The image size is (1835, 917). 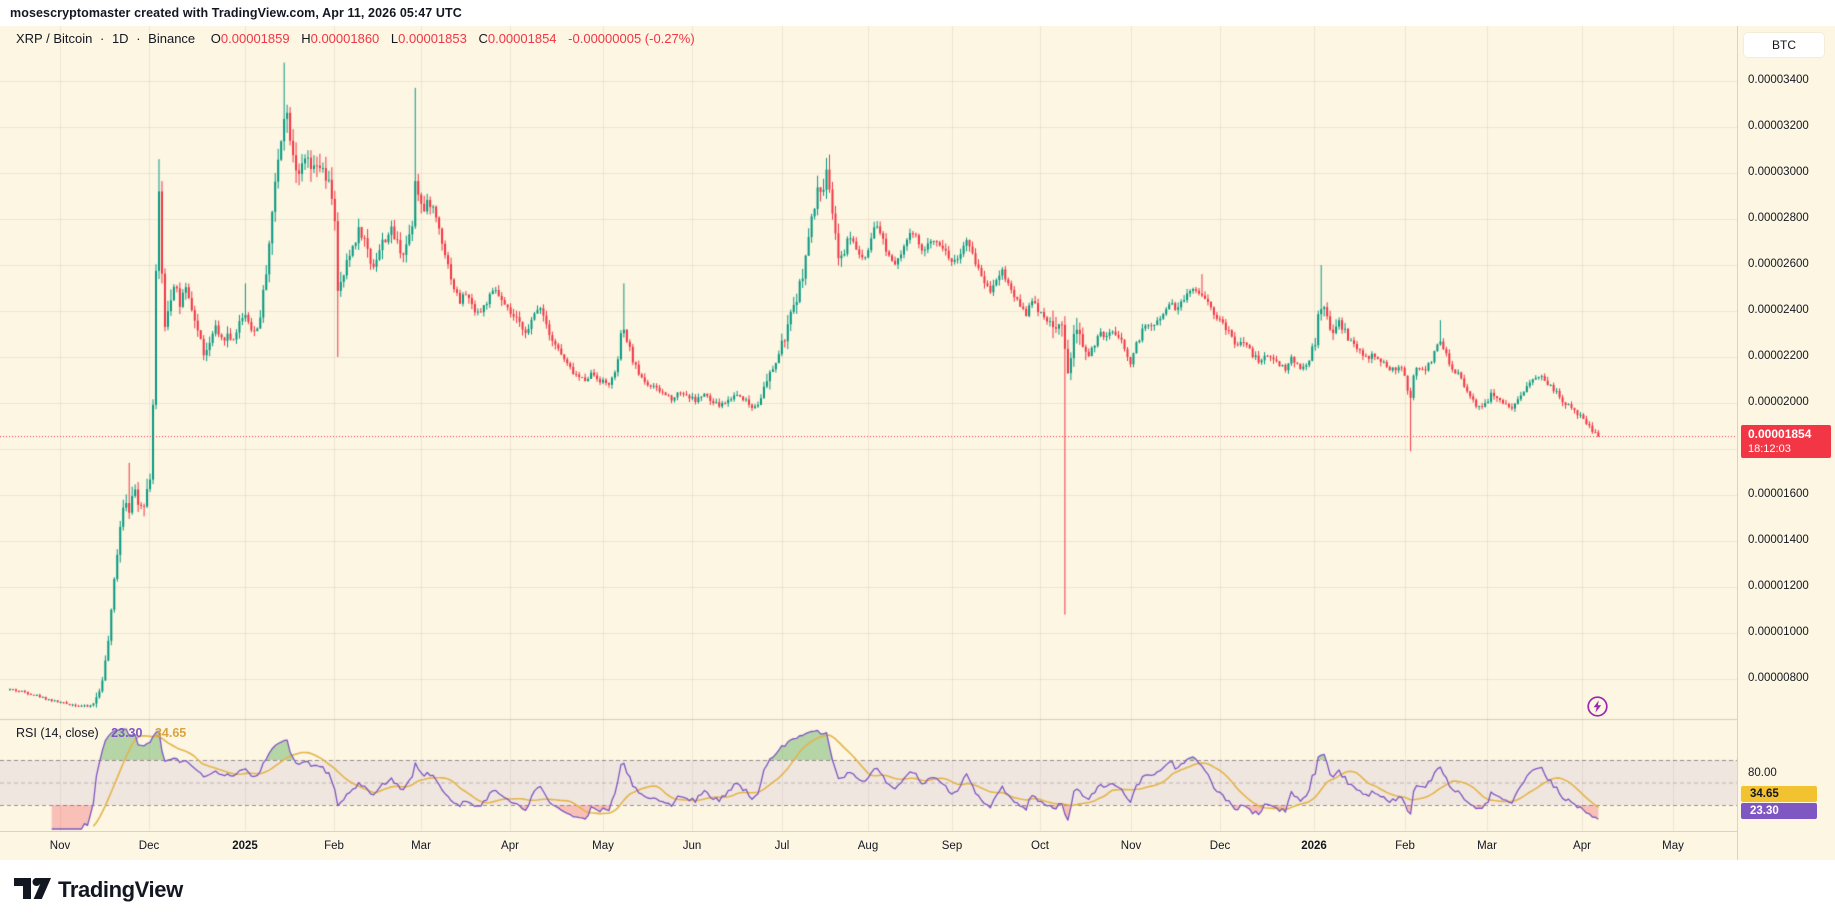 I want to click on ohlc-low: L0.00001853, so click(x=429, y=38).